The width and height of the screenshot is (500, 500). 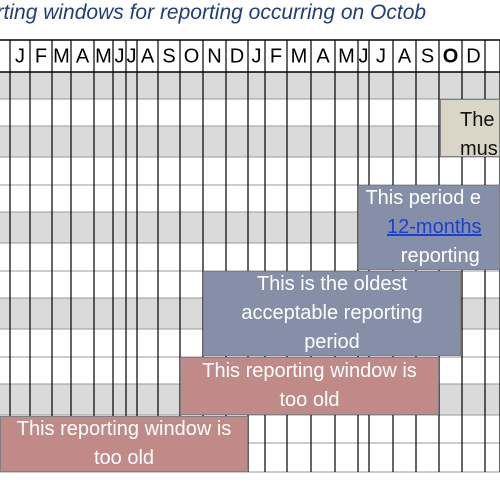 I want to click on month-label-22: D, so click(x=473, y=56).